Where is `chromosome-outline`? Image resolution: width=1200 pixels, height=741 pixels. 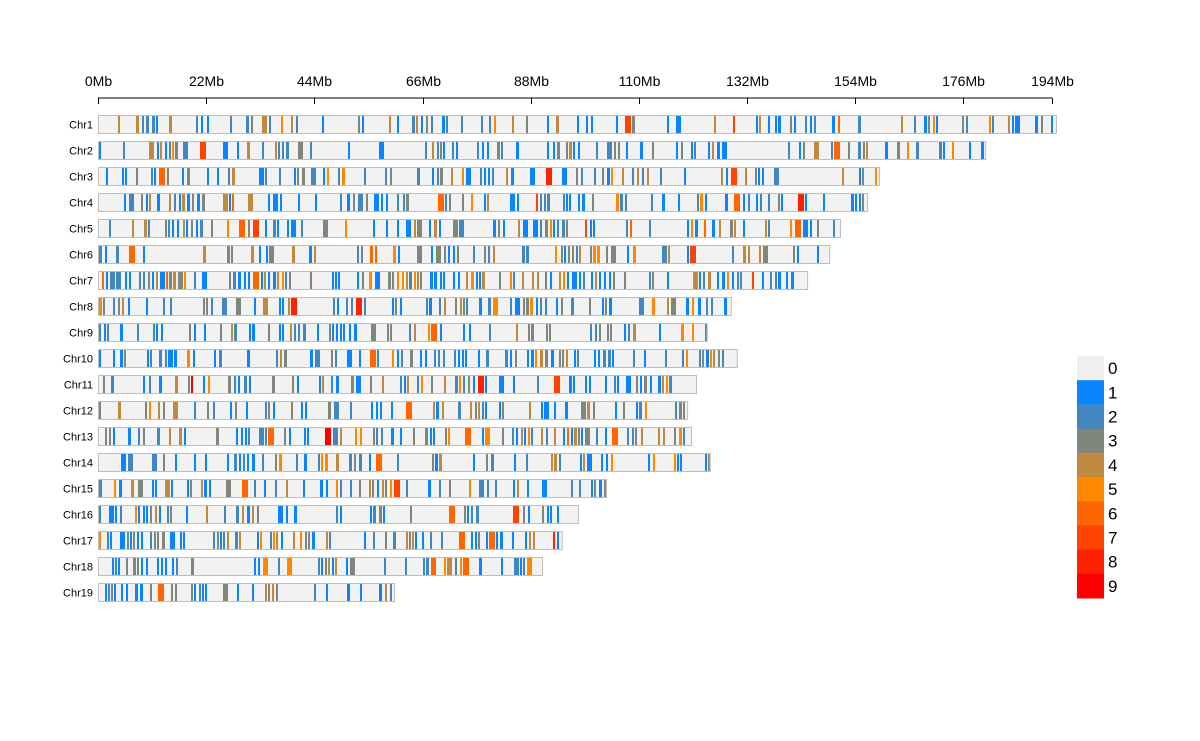
chromosome-outline is located at coordinates (352, 488).